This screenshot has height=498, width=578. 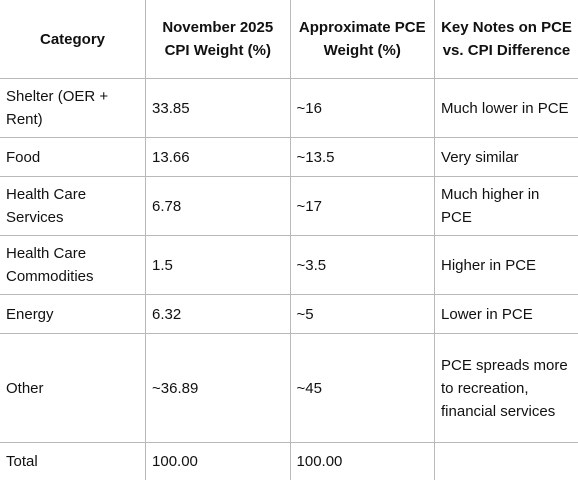 What do you see at coordinates (73, 206) in the screenshot?
I see `category-cell: Health Care Services` at bounding box center [73, 206].